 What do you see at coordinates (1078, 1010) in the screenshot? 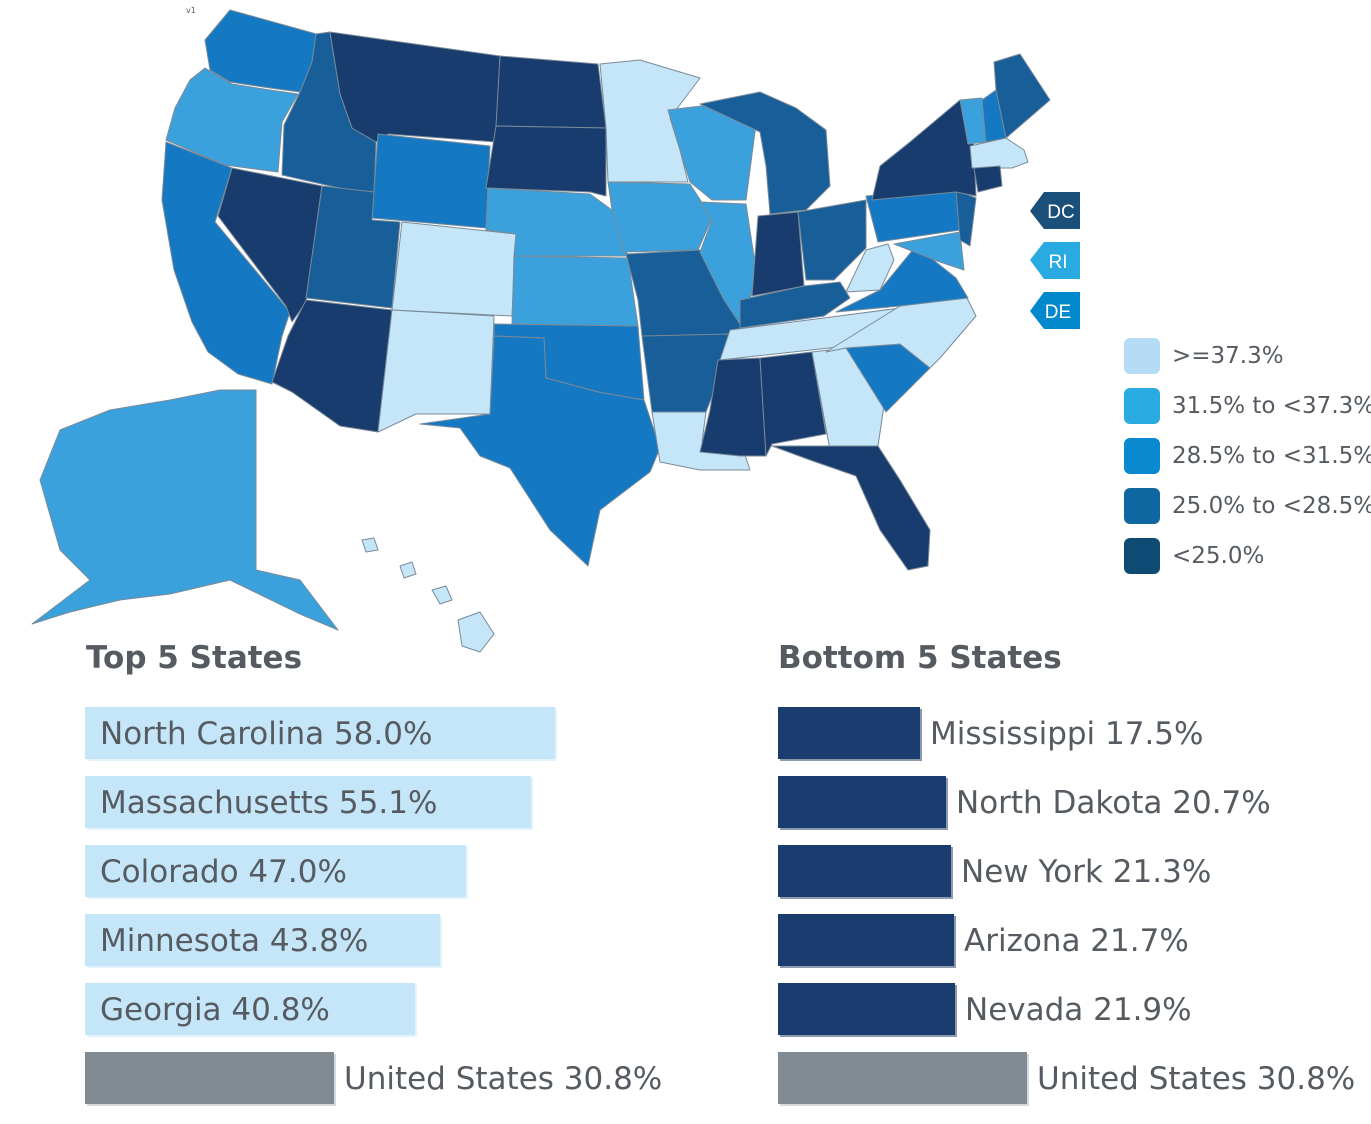
I see `state-label: Nevada 21.9%` at bounding box center [1078, 1010].